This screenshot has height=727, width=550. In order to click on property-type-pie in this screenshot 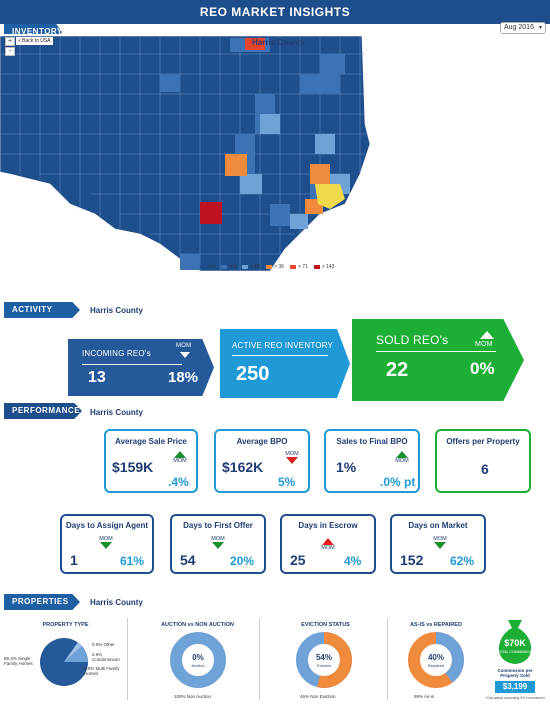, I will do `click(64, 662)`.